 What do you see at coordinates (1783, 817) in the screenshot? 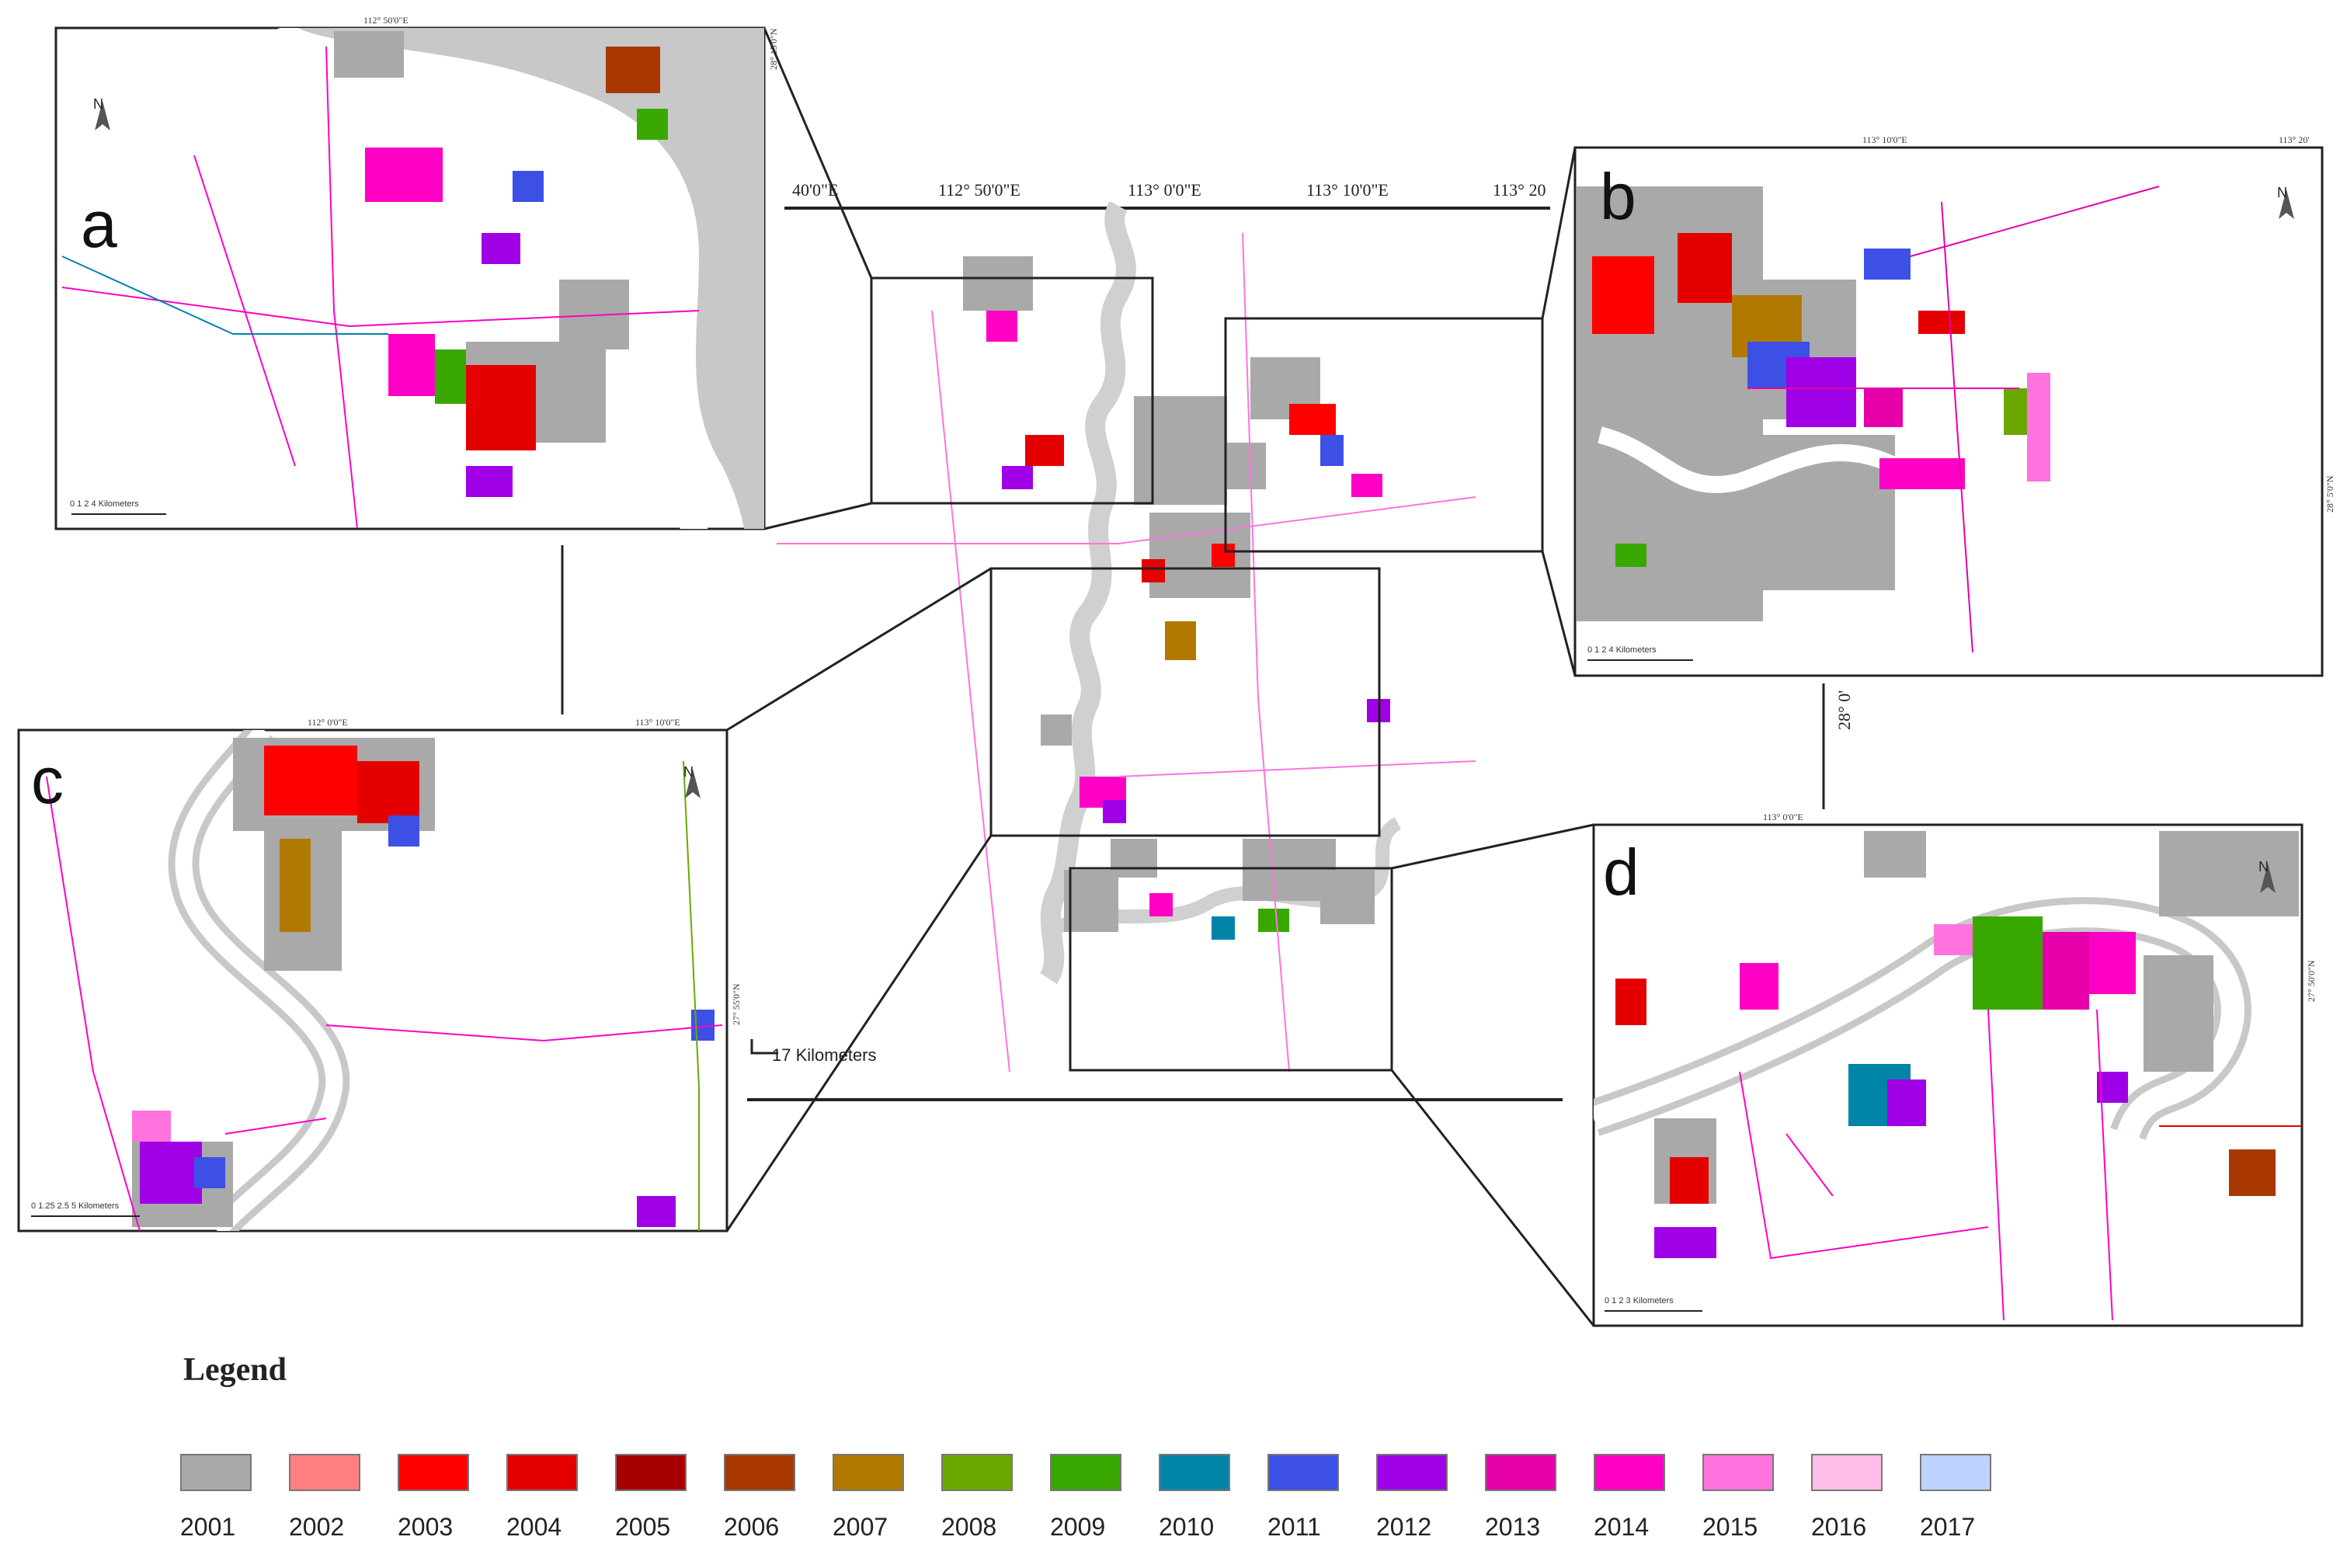
I see `inset-d-coord-top: 113° 0'0"E` at bounding box center [1783, 817].